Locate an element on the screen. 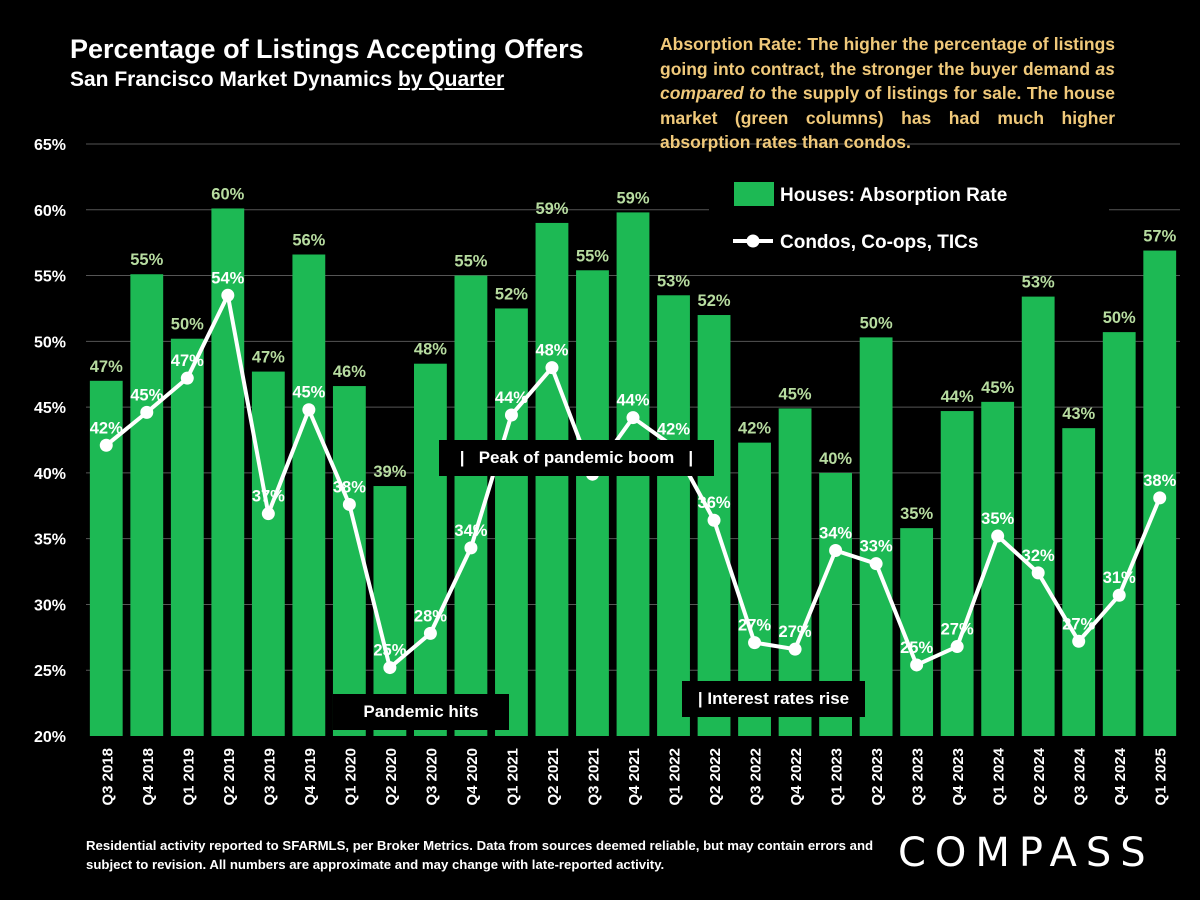 This screenshot has width=1200, height=900. house-bar-label: 40% is located at coordinates (835, 459).